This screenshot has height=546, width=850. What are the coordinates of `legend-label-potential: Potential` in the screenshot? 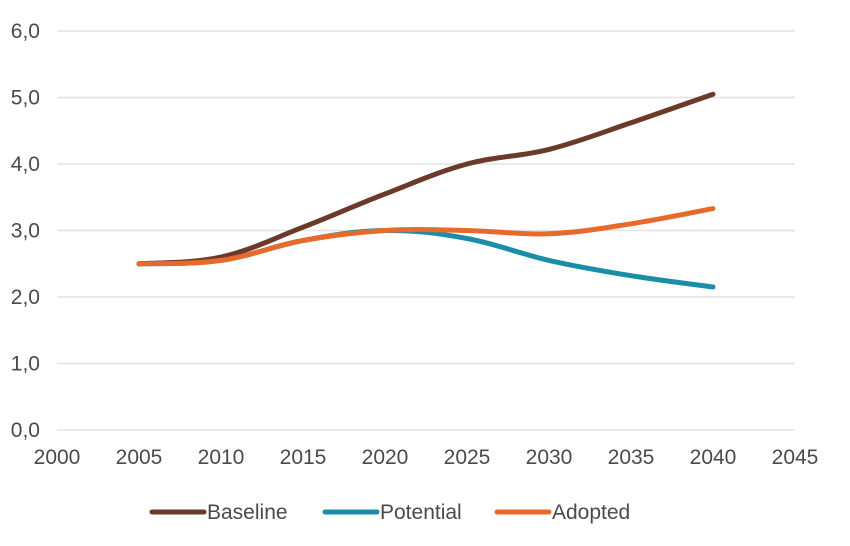 It's located at (421, 512).